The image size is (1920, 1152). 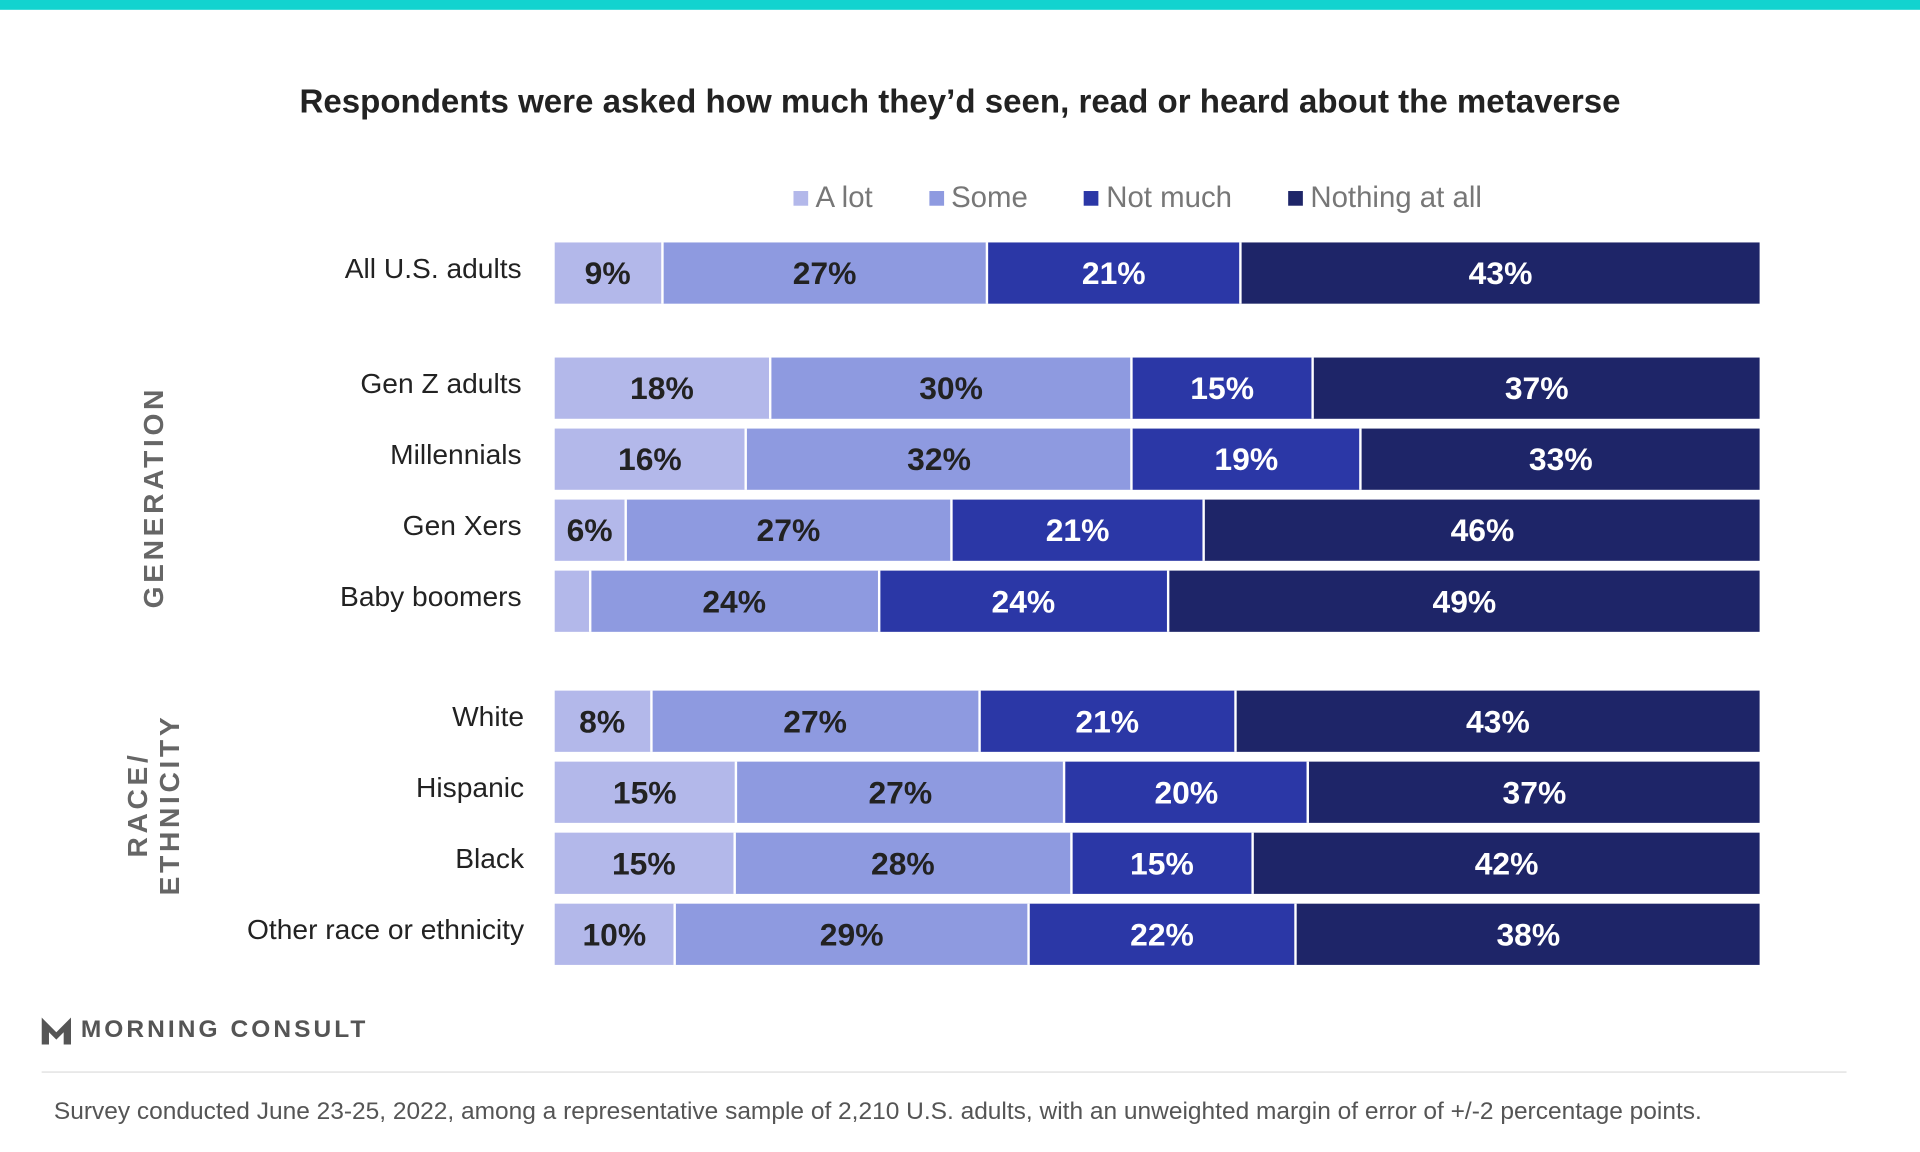 I want to click on bar-segment-nothing-at-all: 49%, so click(x=1464, y=601).